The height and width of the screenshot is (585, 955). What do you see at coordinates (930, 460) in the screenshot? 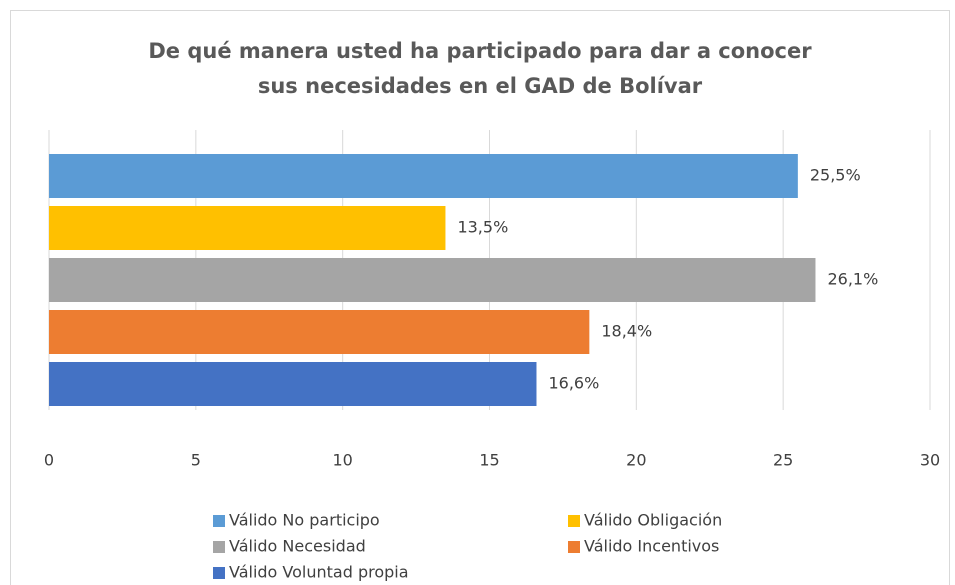
I see `x-tick-label: 30` at bounding box center [930, 460].